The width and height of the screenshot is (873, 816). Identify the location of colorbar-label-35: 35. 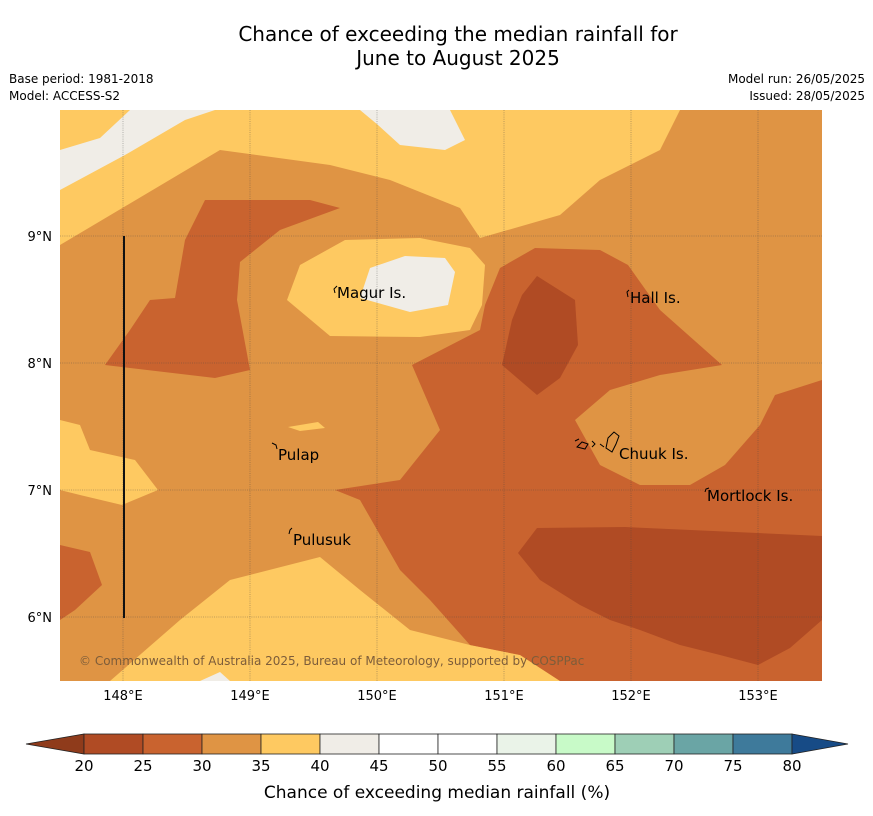
(260, 766).